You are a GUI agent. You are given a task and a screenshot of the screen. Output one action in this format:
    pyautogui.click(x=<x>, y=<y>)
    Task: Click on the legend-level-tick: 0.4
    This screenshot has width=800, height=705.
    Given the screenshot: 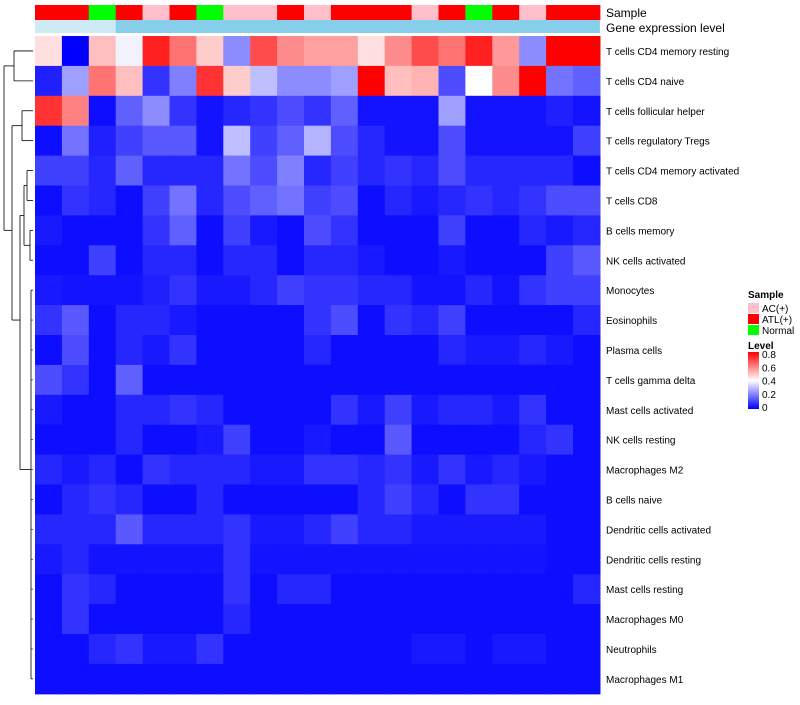 What is the action you would take?
    pyautogui.click(x=769, y=382)
    